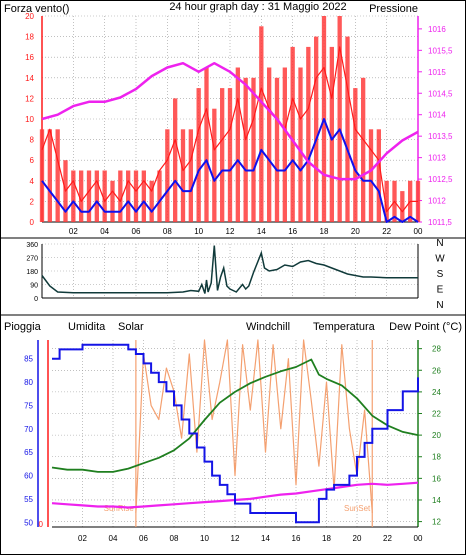  Describe the element at coordinates (436, 522) in the screenshot. I see `temp-y-tick-0: 12` at that location.